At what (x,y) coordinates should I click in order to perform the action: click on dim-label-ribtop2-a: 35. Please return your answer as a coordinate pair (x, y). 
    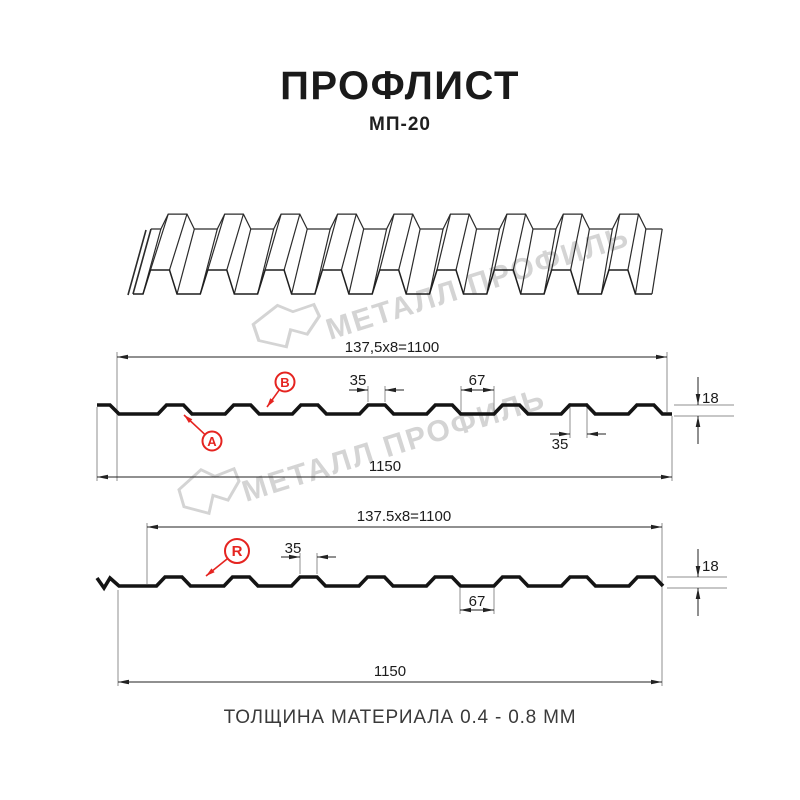
    Looking at the image, I should click on (560, 444).